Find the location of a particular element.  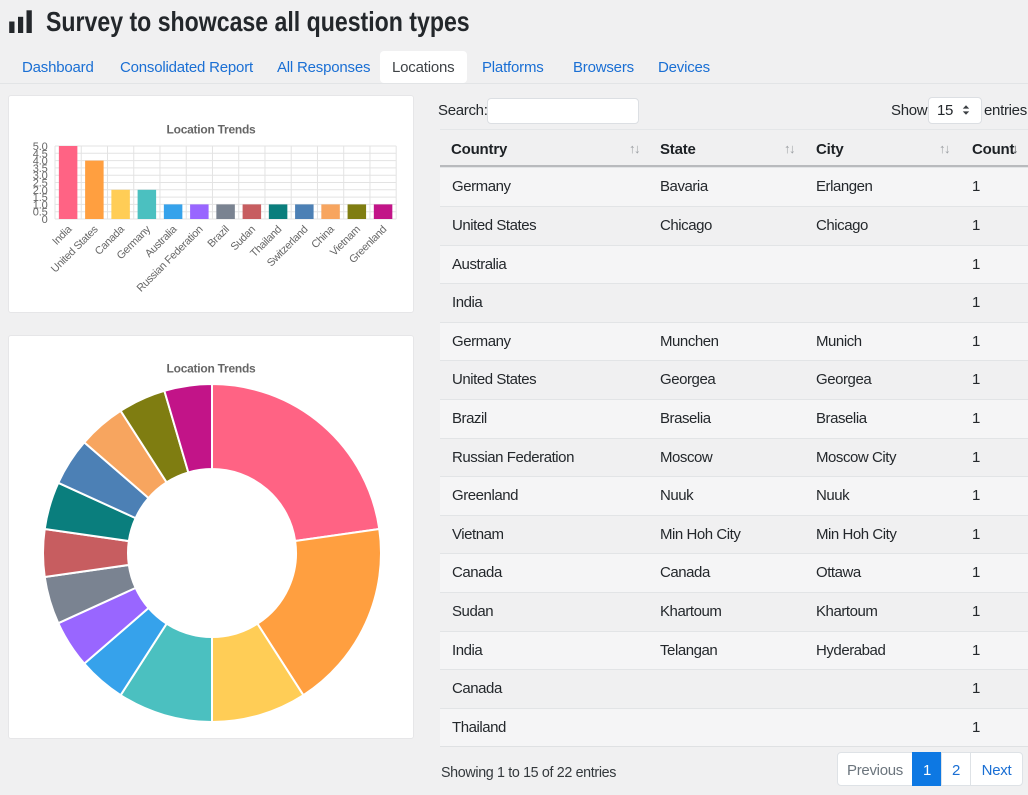

svg-text: 0 is located at coordinates (45, 220).